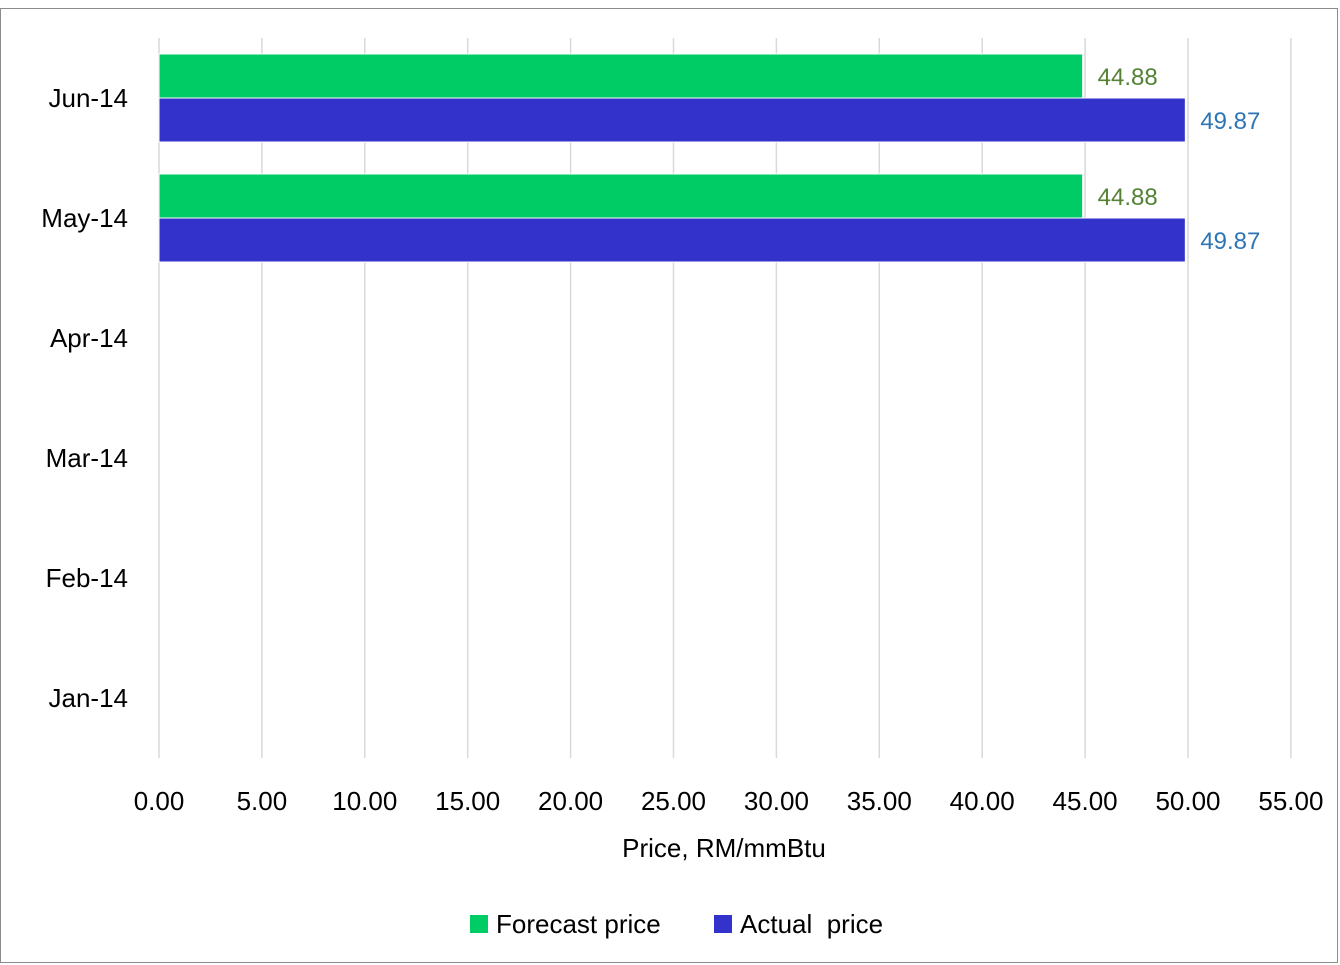 The image size is (1340, 965). What do you see at coordinates (879, 801) in the screenshot?
I see `x-tick-label: 35.00` at bounding box center [879, 801].